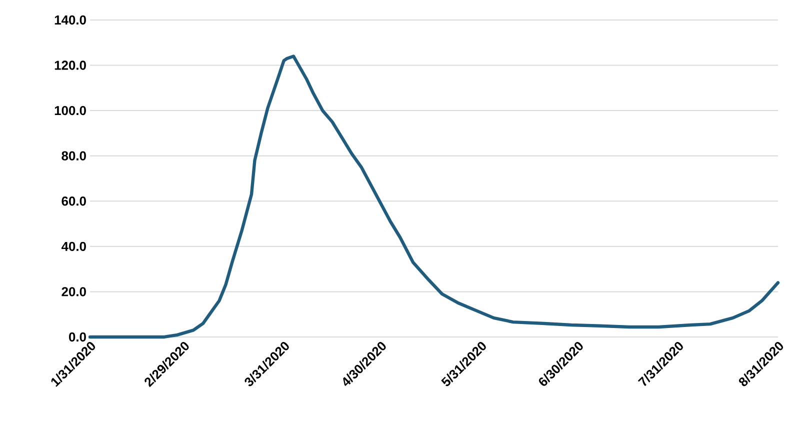 The height and width of the screenshot is (445, 791). Describe the element at coordinates (70, 111) in the screenshot. I see `y-tick-label: 100.0` at that location.